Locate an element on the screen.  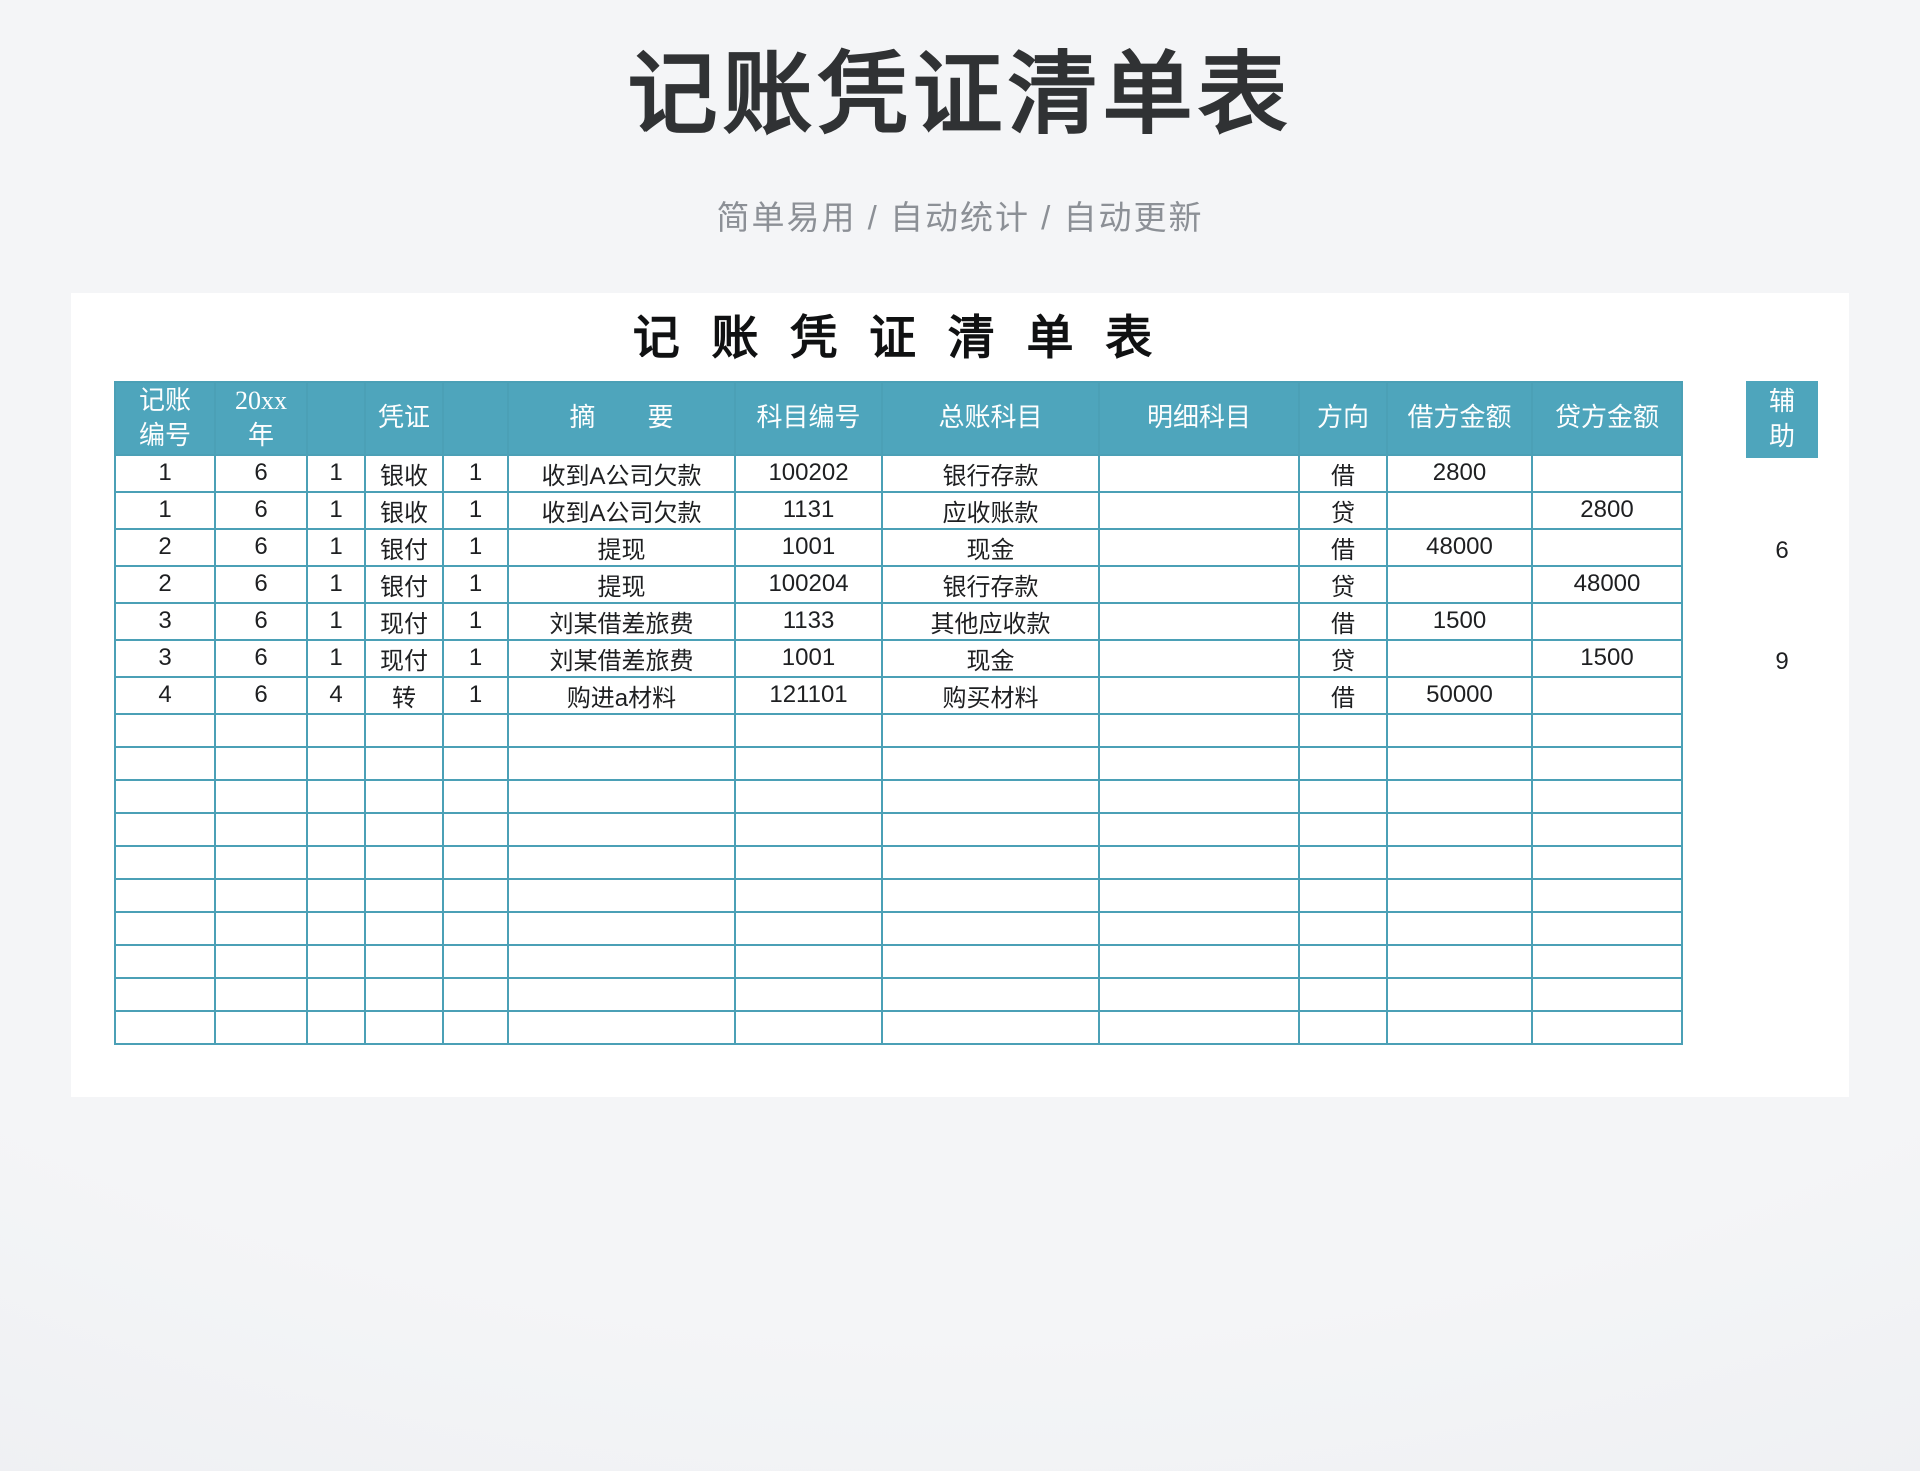
cell-voucher_id: 3 is located at coordinates (165, 658).